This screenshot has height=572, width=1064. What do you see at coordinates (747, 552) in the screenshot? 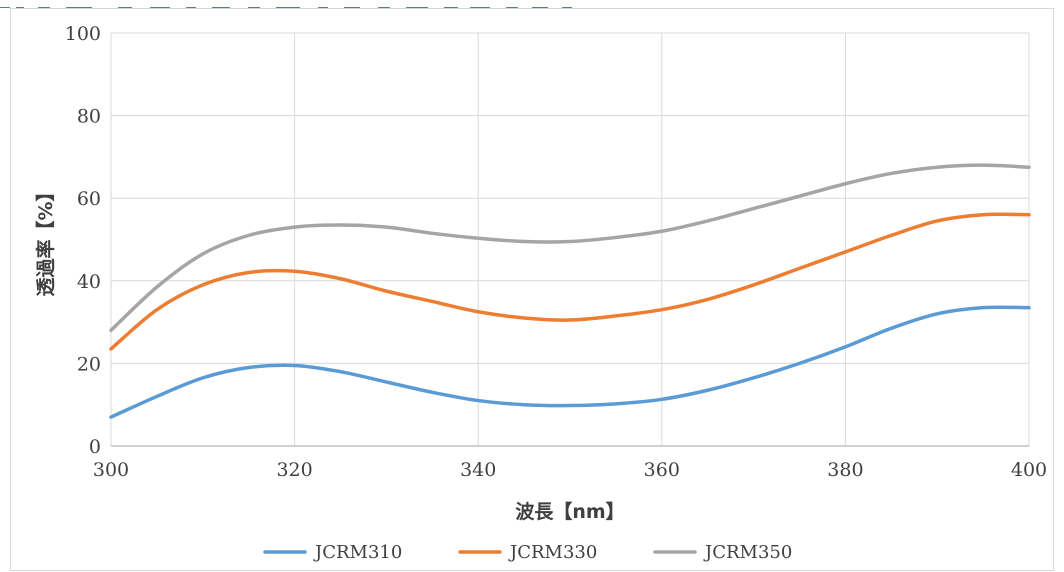
I see `legend-label: JCRM350` at bounding box center [747, 552].